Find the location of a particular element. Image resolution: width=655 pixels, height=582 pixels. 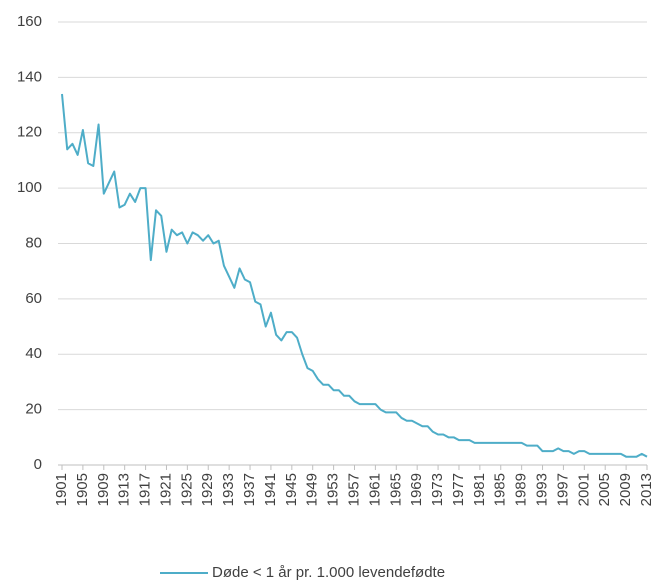

x-tick-label: 1985 is located at coordinates (500, 489).